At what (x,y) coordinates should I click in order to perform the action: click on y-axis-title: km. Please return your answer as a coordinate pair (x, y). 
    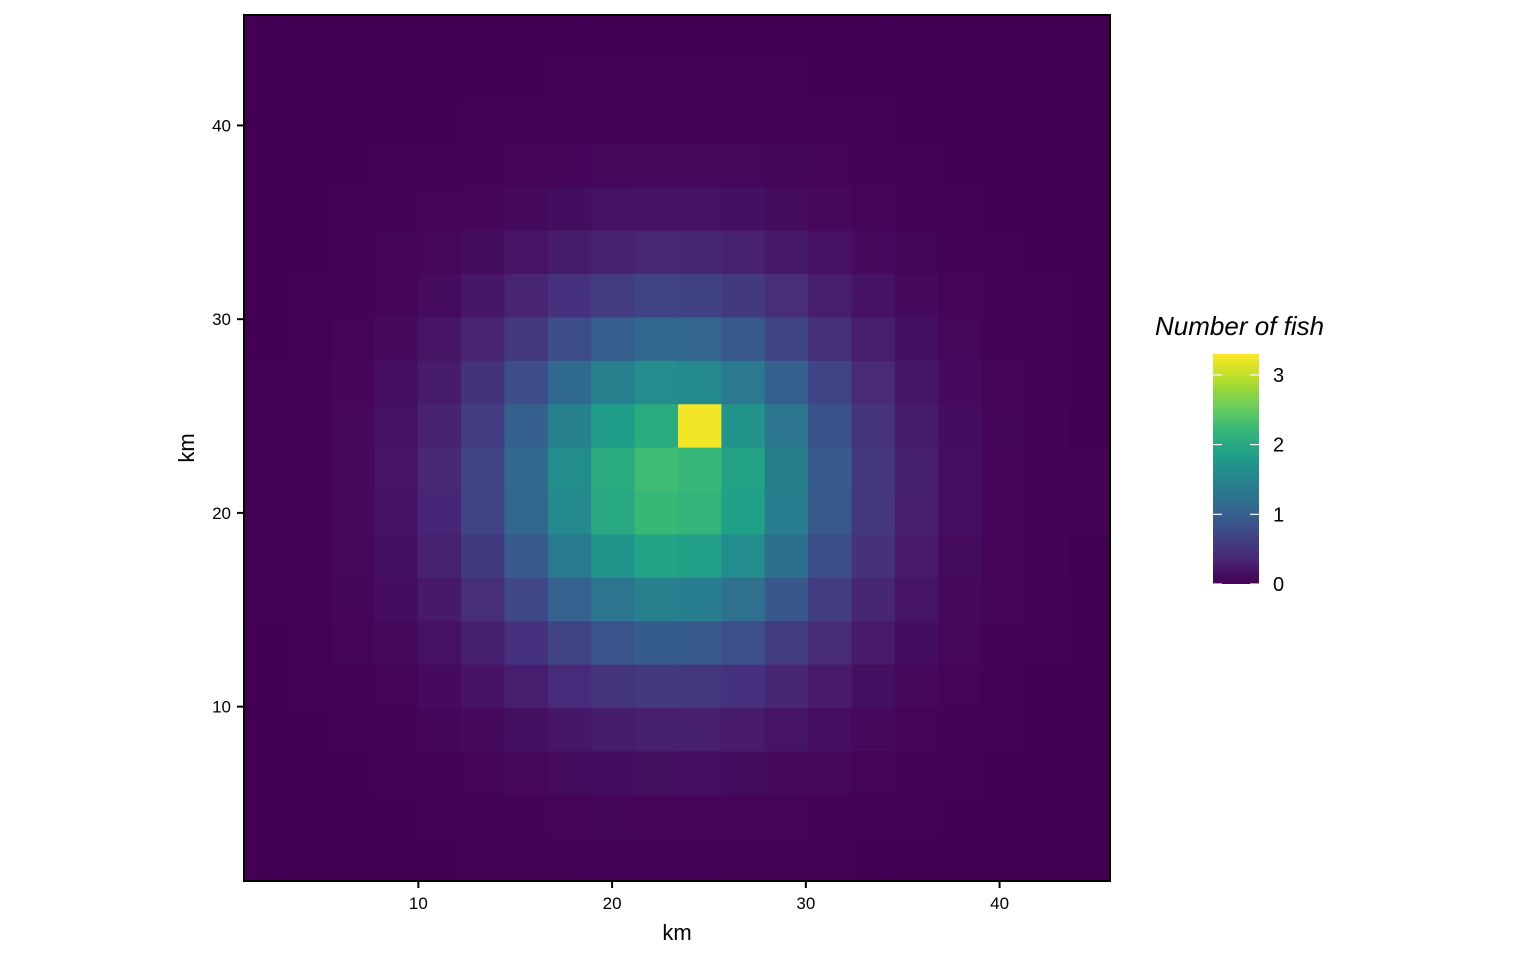
    Looking at the image, I should click on (186, 447).